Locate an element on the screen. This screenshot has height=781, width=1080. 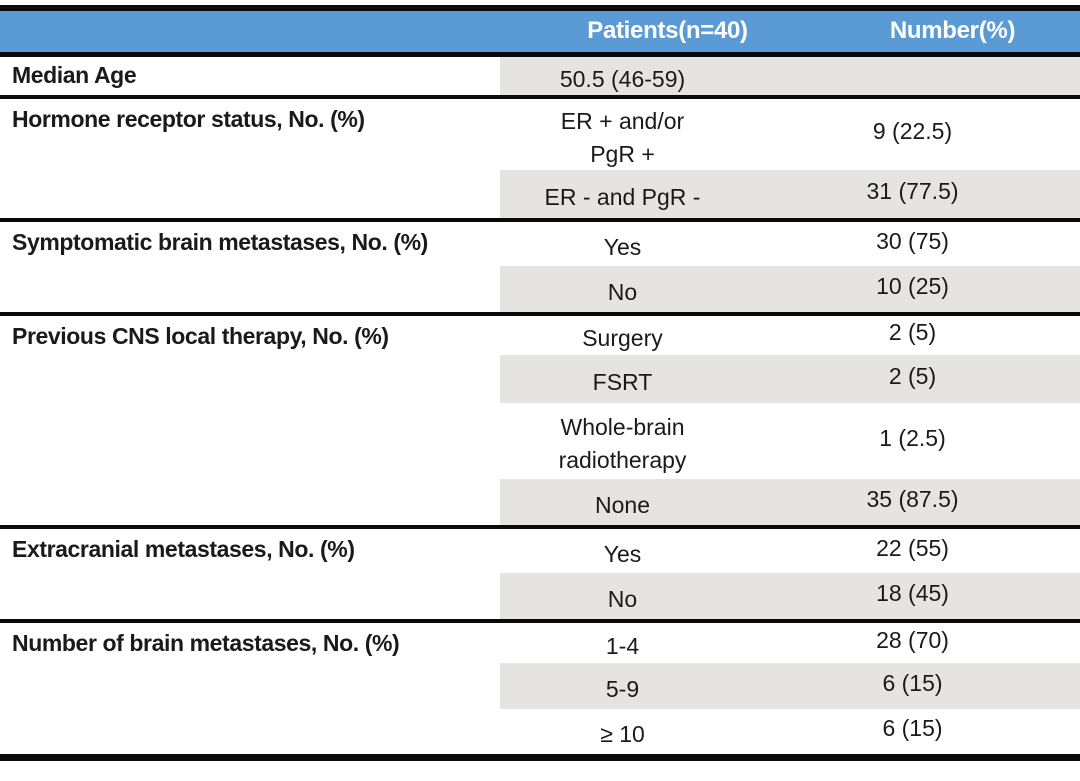
number-cell-5-9: 6 (15) is located at coordinates (912, 686).